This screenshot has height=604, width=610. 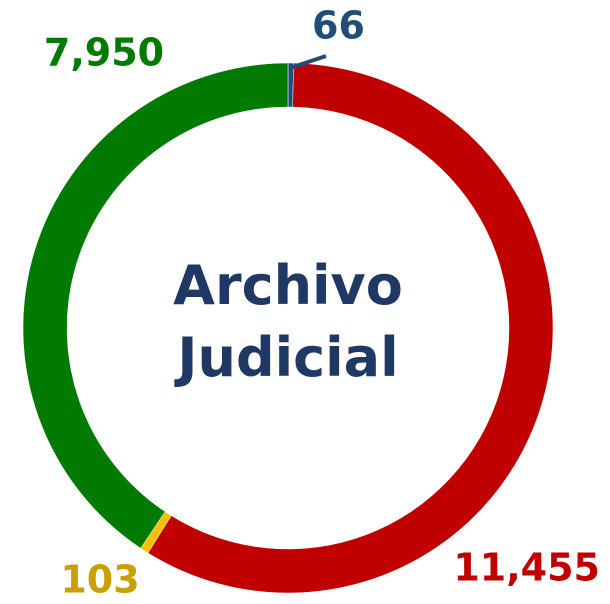 What do you see at coordinates (308, 62) in the screenshot?
I see `leader-line` at bounding box center [308, 62].